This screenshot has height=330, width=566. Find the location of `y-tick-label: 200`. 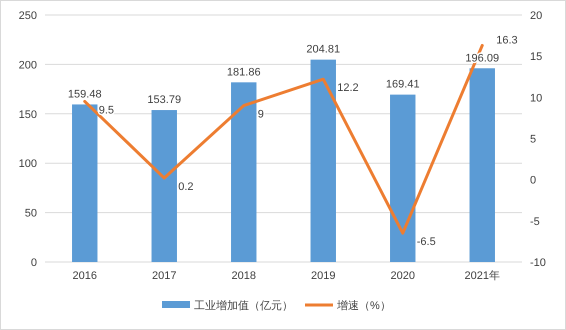

y-tick-label: 200 is located at coordinates (27, 65).